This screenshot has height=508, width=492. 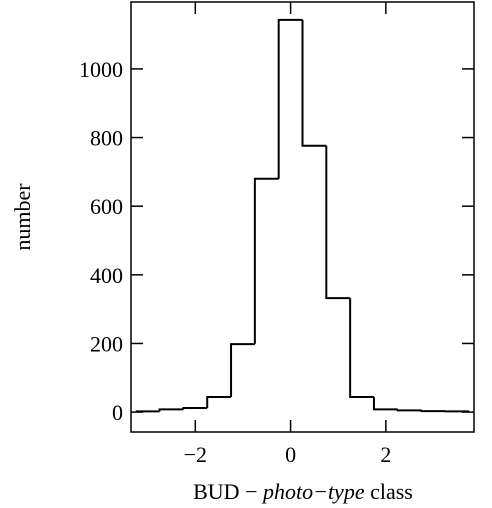 I want to click on y-tick-label: 1000, so click(x=101, y=69).